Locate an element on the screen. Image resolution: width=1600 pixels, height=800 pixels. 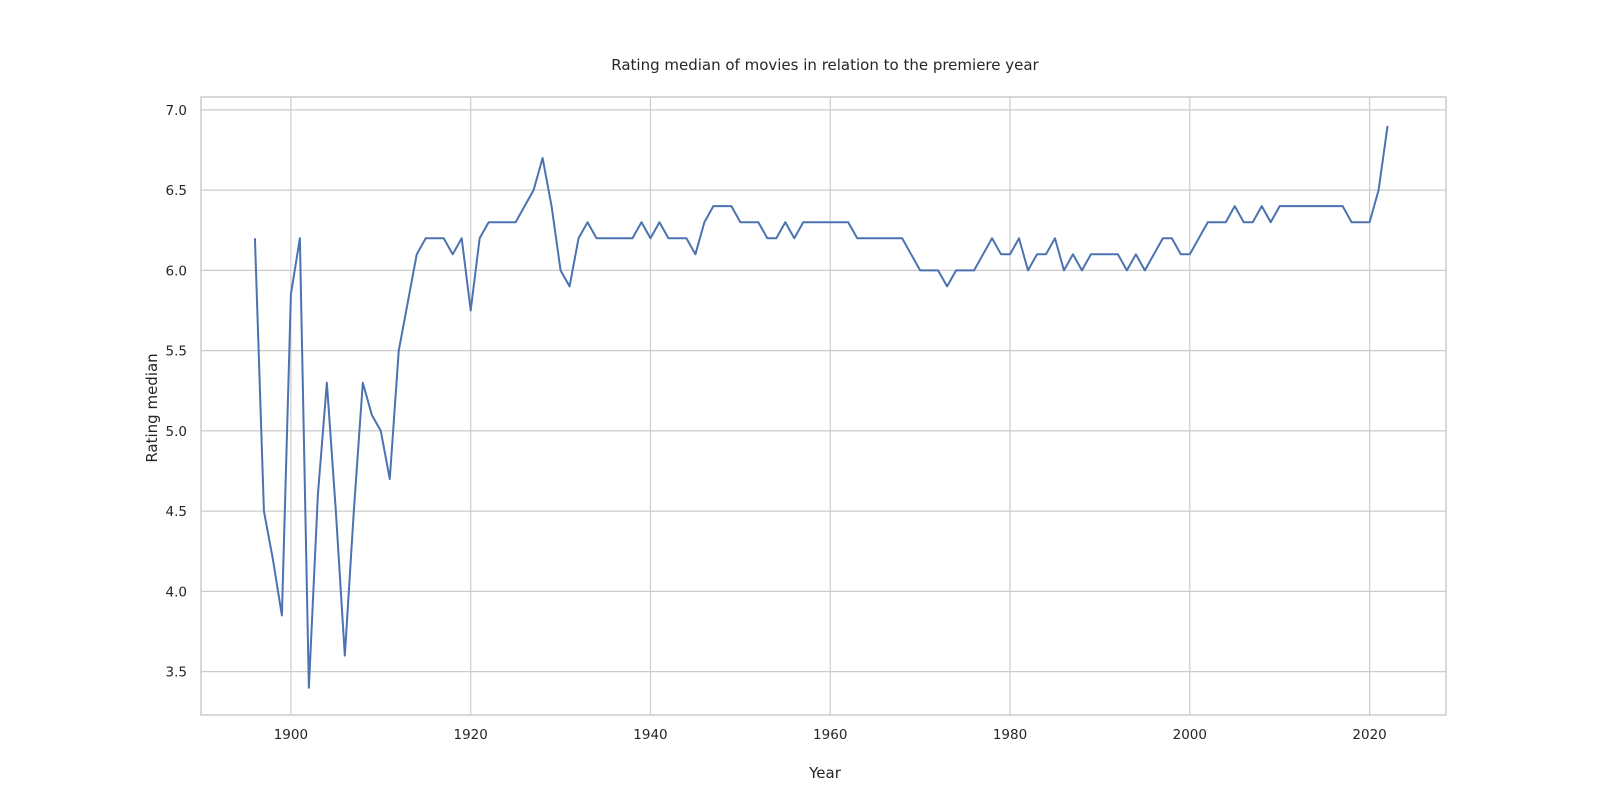
x-tick-label: 1960 is located at coordinates (830, 735).